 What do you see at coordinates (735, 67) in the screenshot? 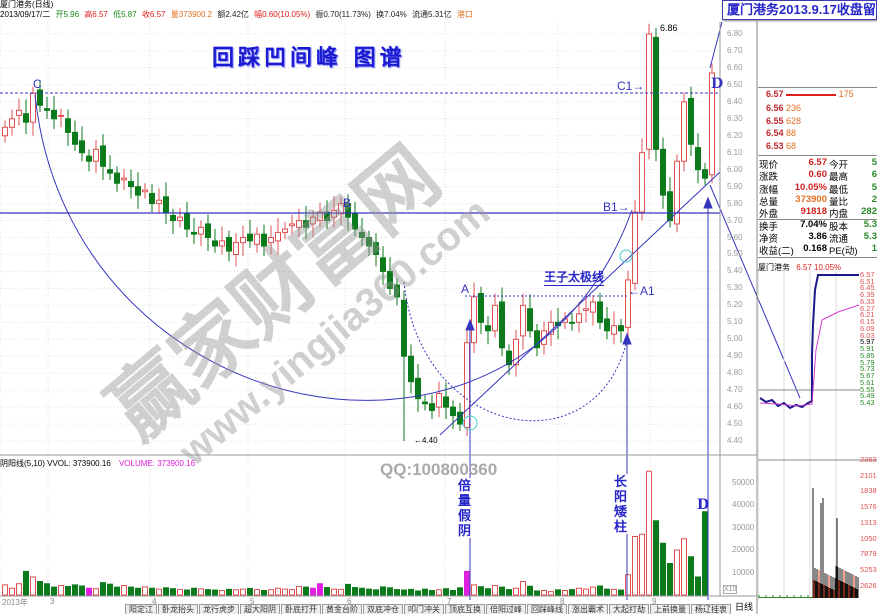
I see `price-axis-tick: 6.60` at bounding box center [735, 67].